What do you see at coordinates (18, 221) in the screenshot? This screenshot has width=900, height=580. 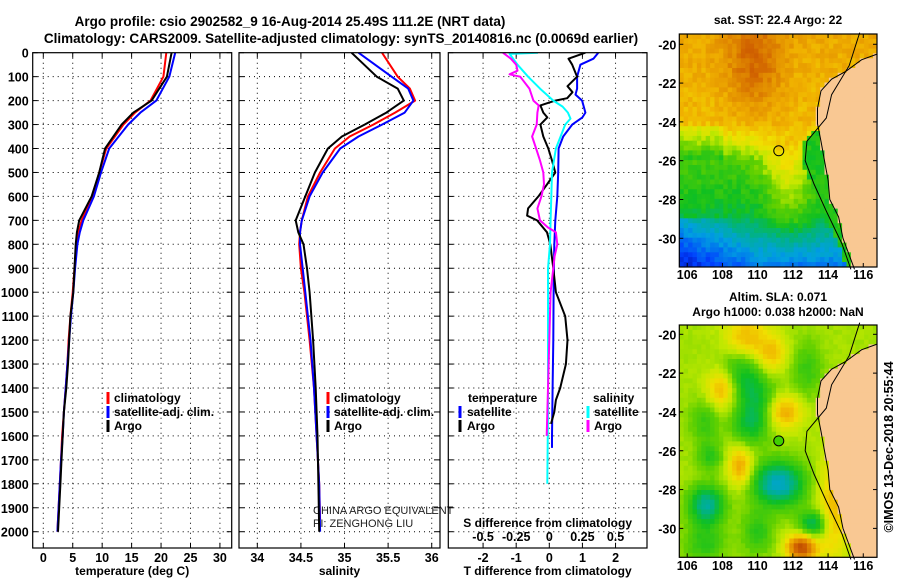 I see `depth-tick-label: 700` at bounding box center [18, 221].